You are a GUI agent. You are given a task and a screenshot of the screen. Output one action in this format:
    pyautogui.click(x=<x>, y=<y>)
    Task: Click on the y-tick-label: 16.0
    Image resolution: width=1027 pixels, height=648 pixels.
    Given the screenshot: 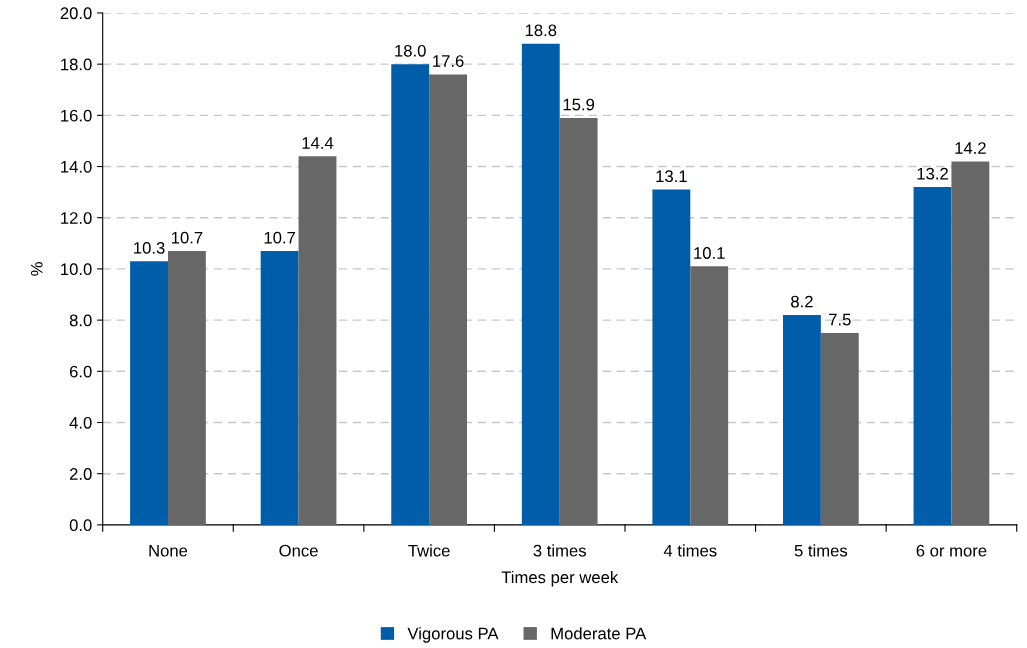 What is the action you would take?
    pyautogui.click(x=76, y=115)
    